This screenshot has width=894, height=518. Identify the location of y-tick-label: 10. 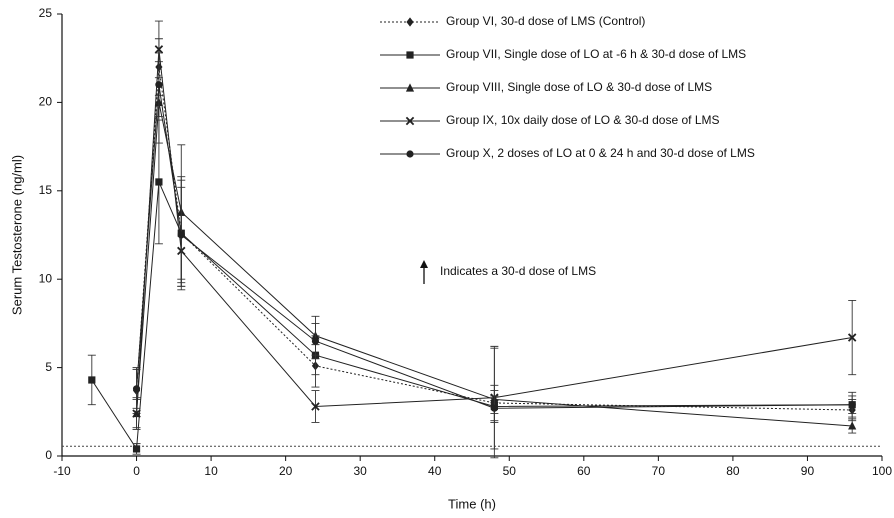
(46, 278).